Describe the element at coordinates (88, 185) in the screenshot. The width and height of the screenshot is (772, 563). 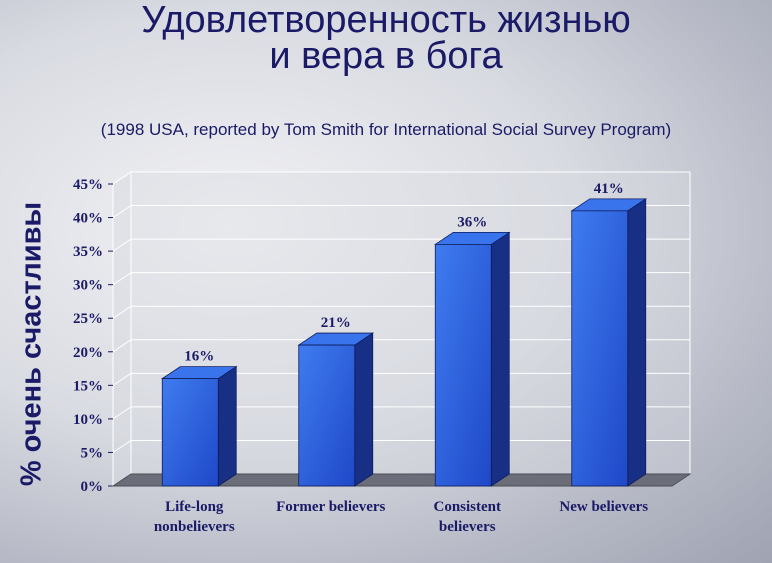
I see `y-tick-label: 45%` at that location.